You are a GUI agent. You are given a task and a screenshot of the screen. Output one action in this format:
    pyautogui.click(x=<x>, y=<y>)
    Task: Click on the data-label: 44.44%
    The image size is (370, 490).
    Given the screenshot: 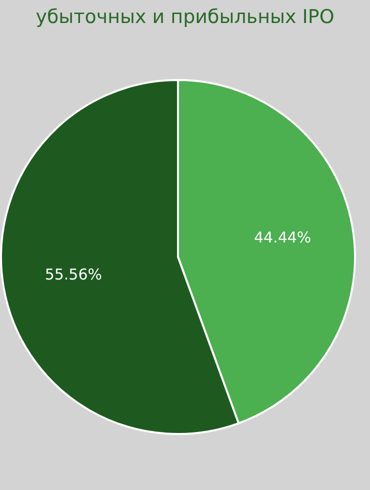 What is the action you would take?
    pyautogui.click(x=283, y=237)
    